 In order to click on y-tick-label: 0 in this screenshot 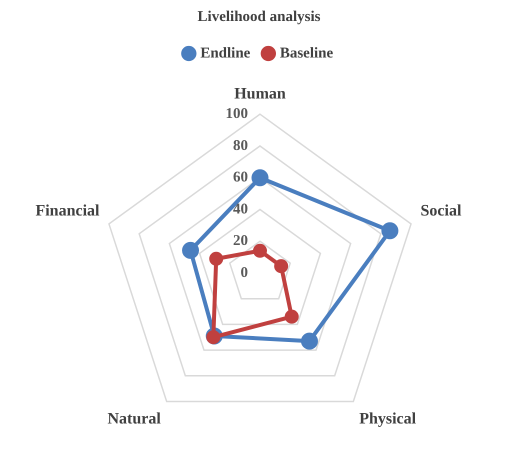, I will do `click(244, 272)`.